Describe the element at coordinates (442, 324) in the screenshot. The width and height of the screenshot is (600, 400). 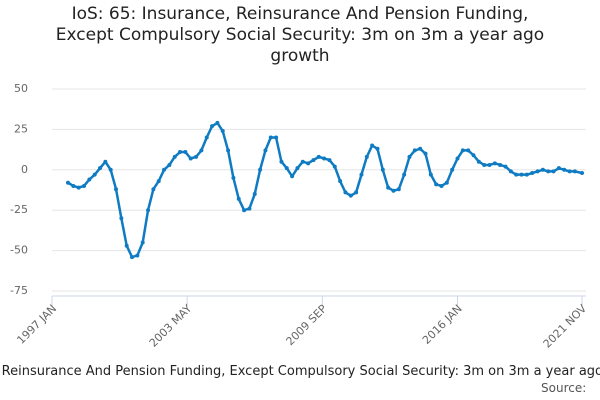
I see `x-tick-label: 2016 JAN` at that location.